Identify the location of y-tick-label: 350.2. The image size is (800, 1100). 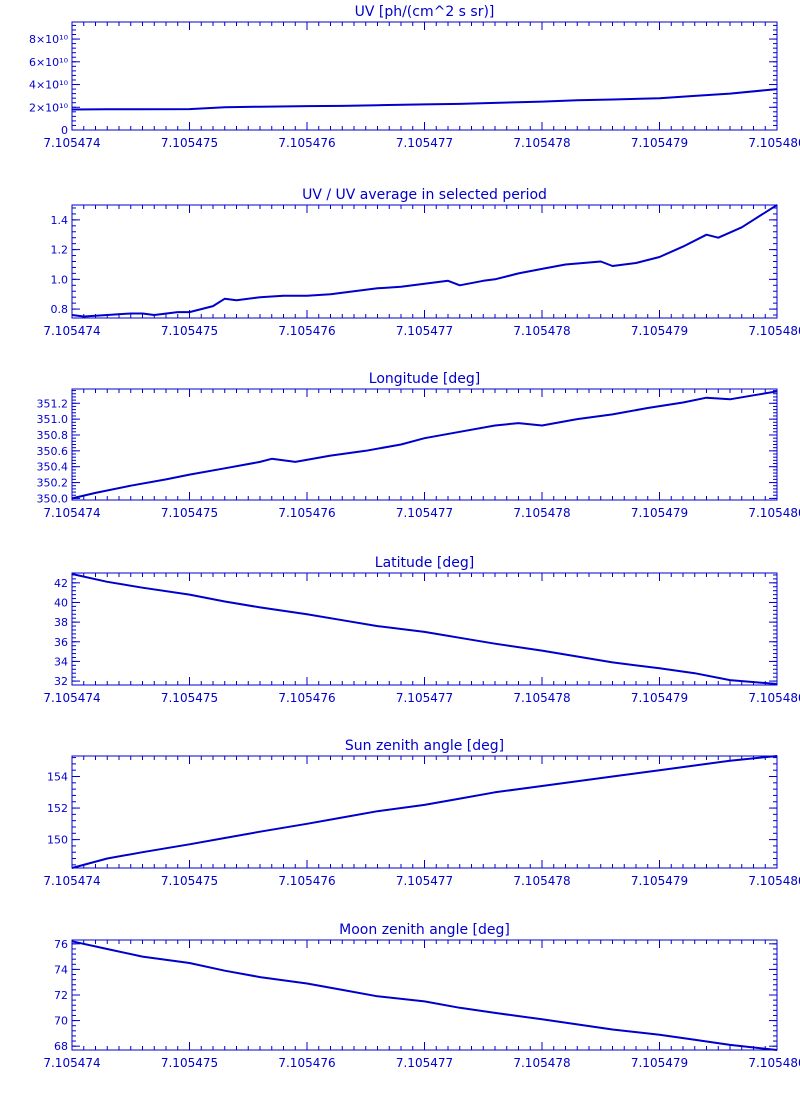
(53, 483).